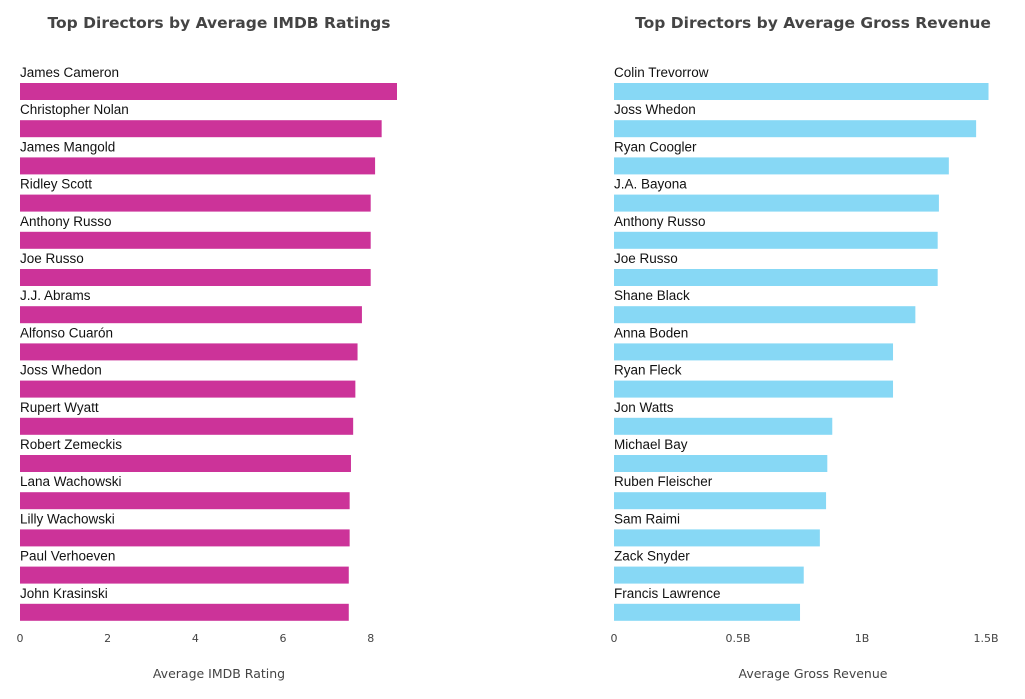  Describe the element at coordinates (813, 23) in the screenshot. I see `chart-title: Top Directors by Average Gross Revenue` at that location.